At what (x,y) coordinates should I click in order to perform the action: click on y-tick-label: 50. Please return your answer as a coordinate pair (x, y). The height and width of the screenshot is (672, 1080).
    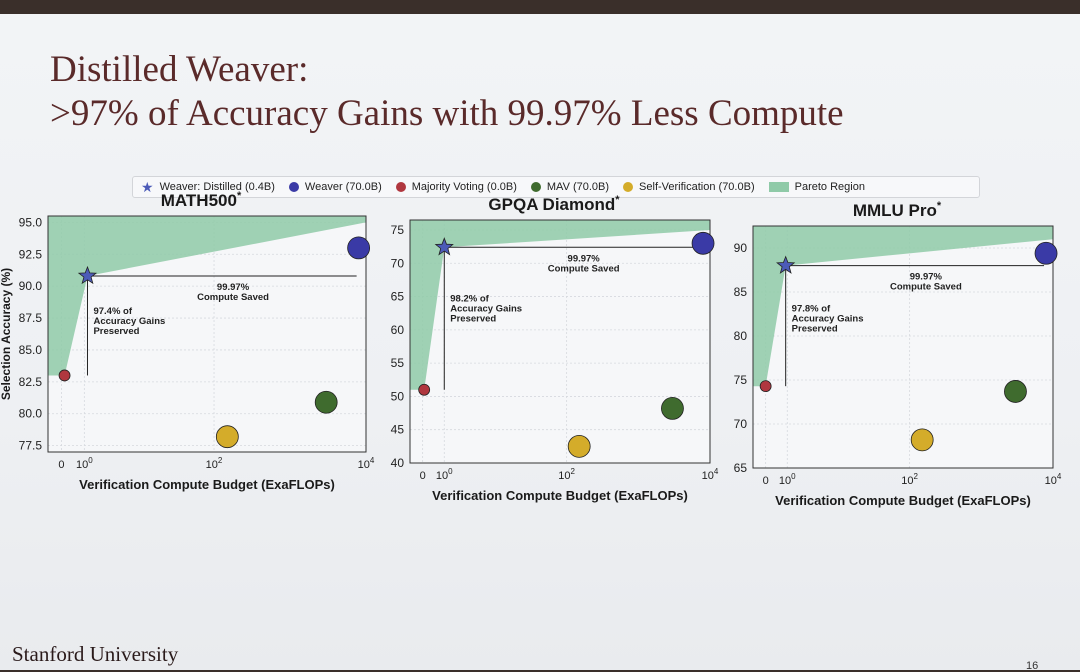
    Looking at the image, I should click on (398, 396).